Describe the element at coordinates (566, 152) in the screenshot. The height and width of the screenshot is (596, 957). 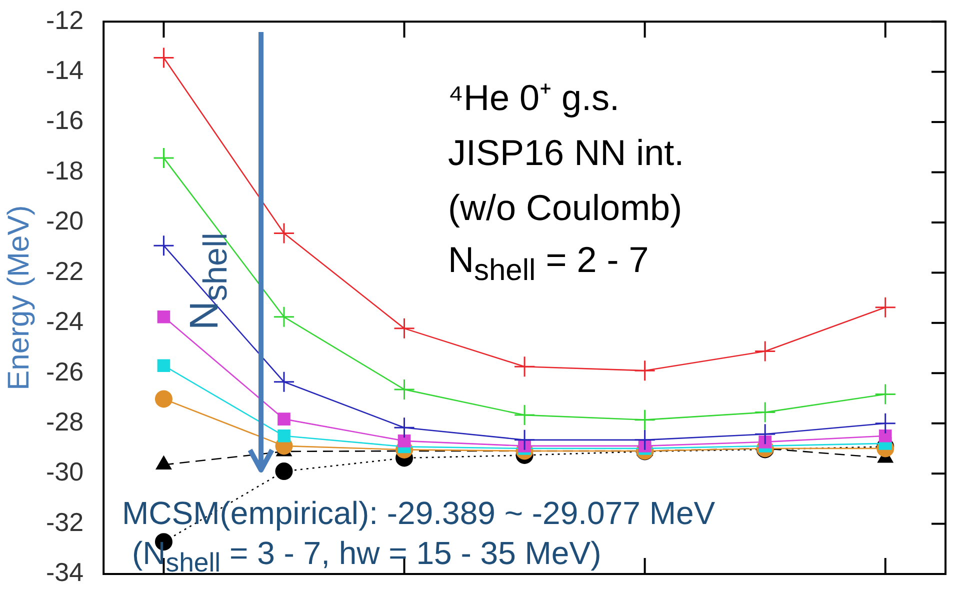
I see `annotation: JISP16 NN int.` at that location.